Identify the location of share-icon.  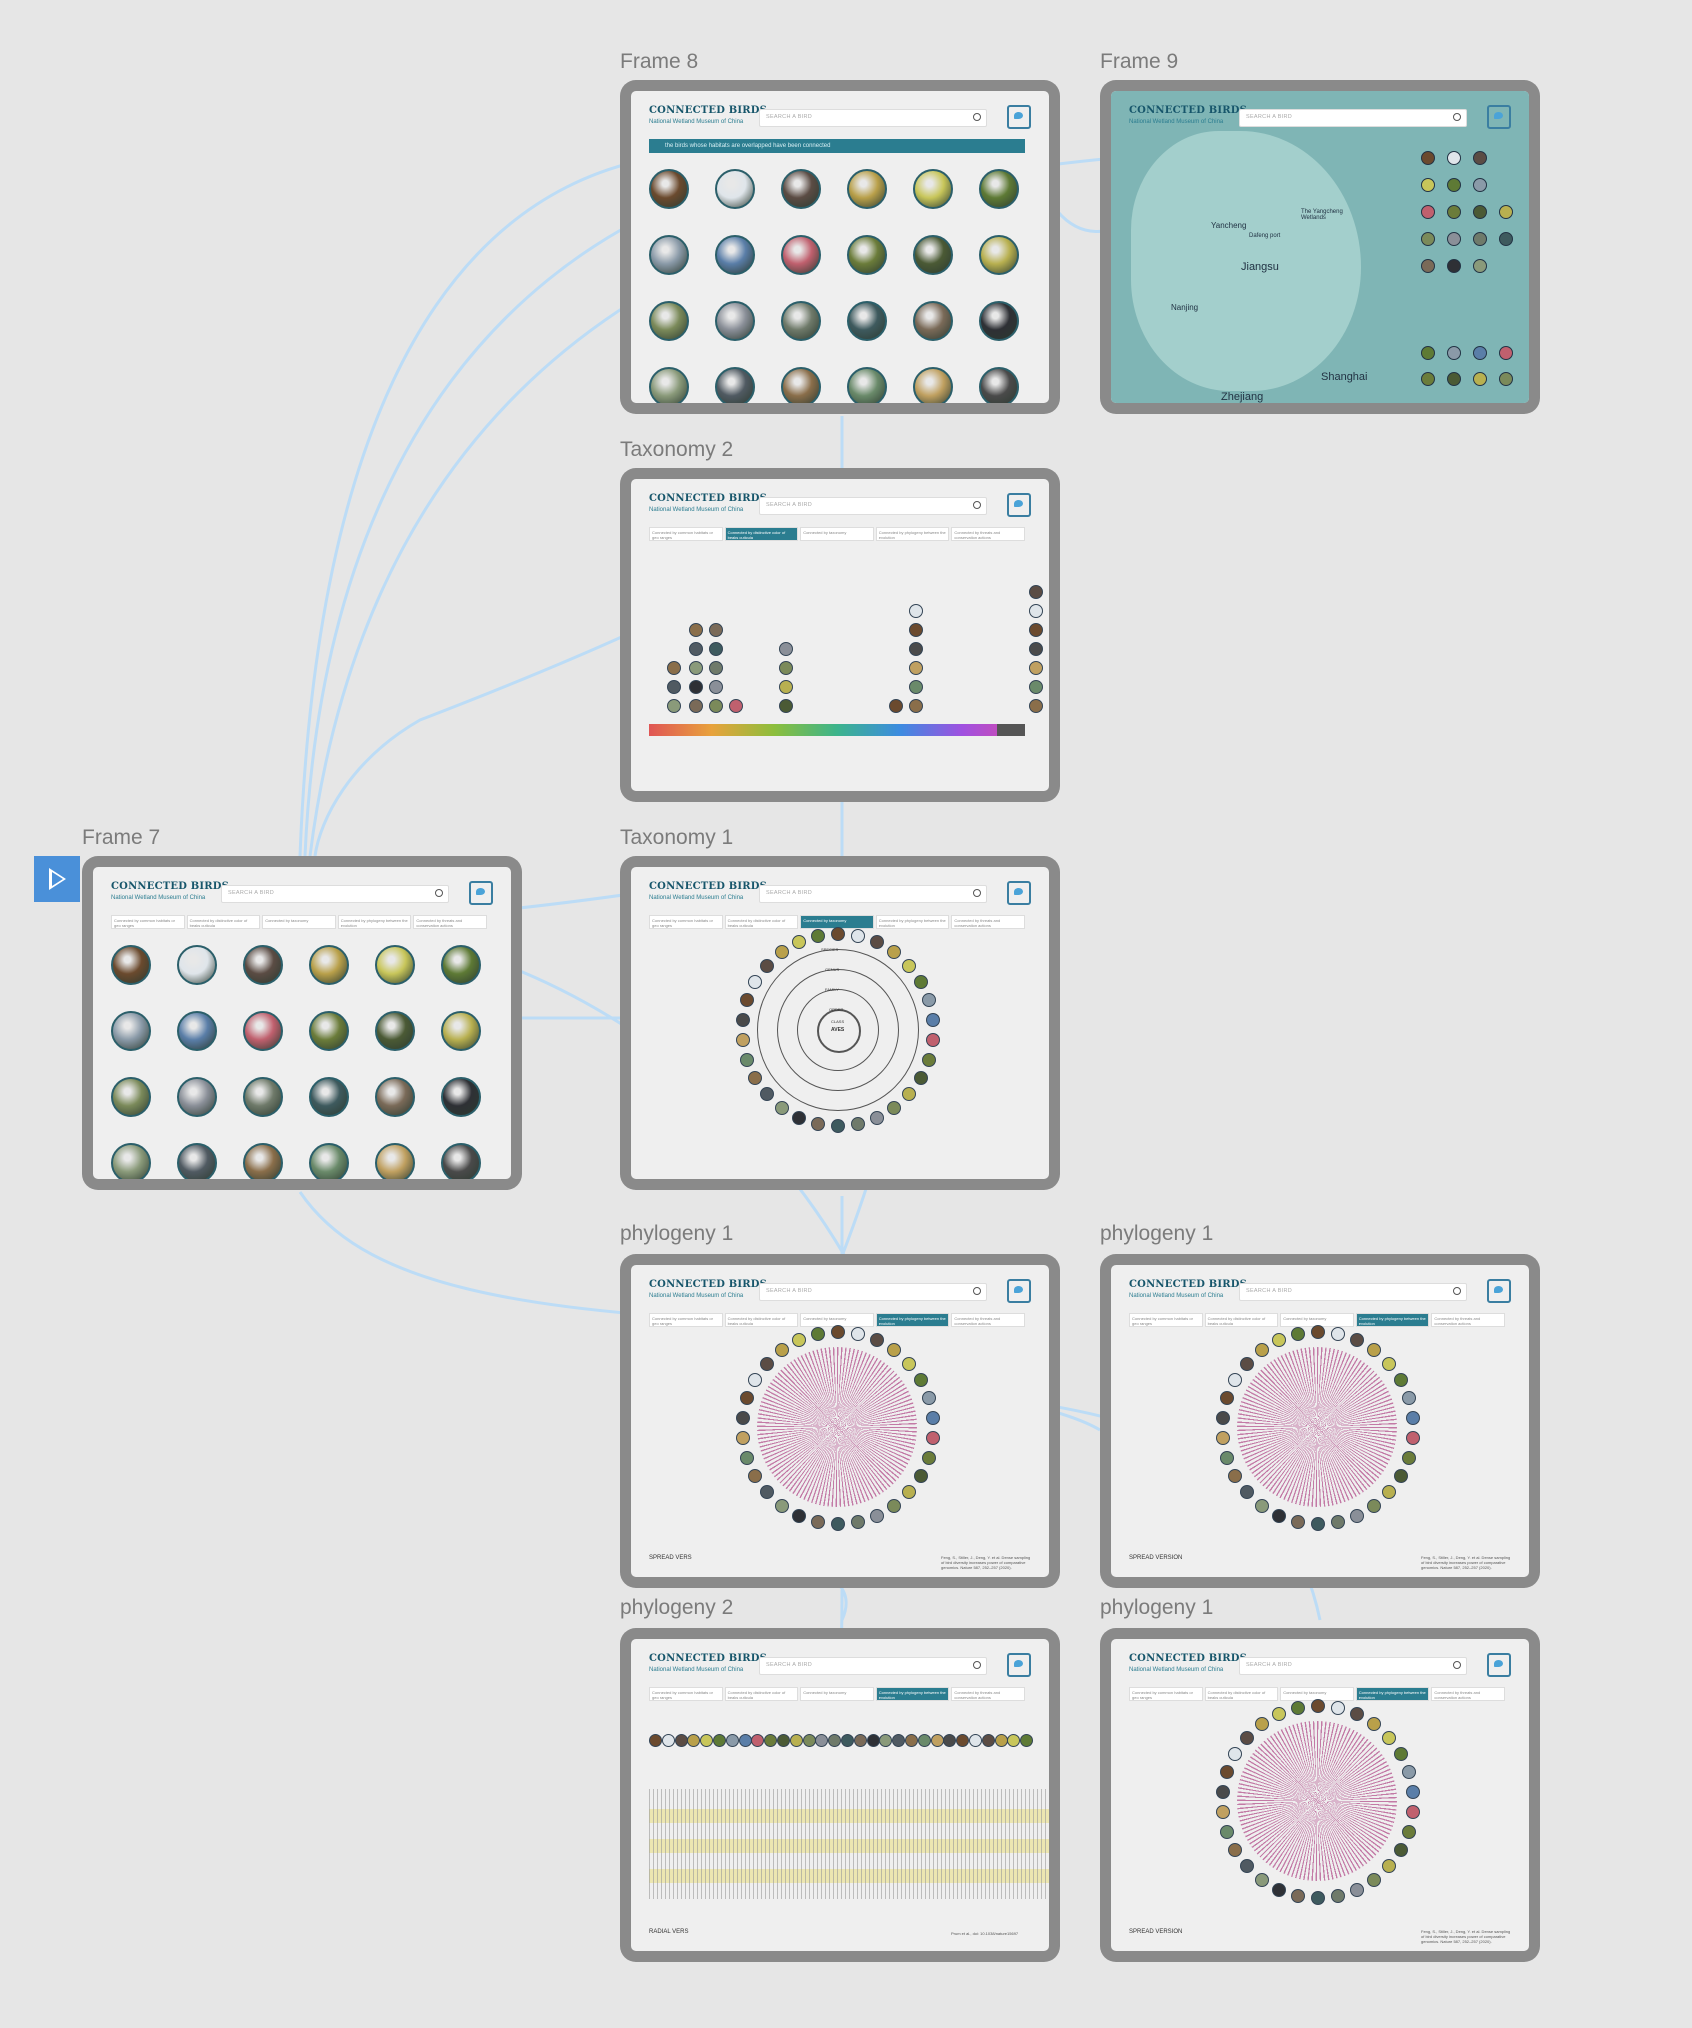
(1019, 1291).